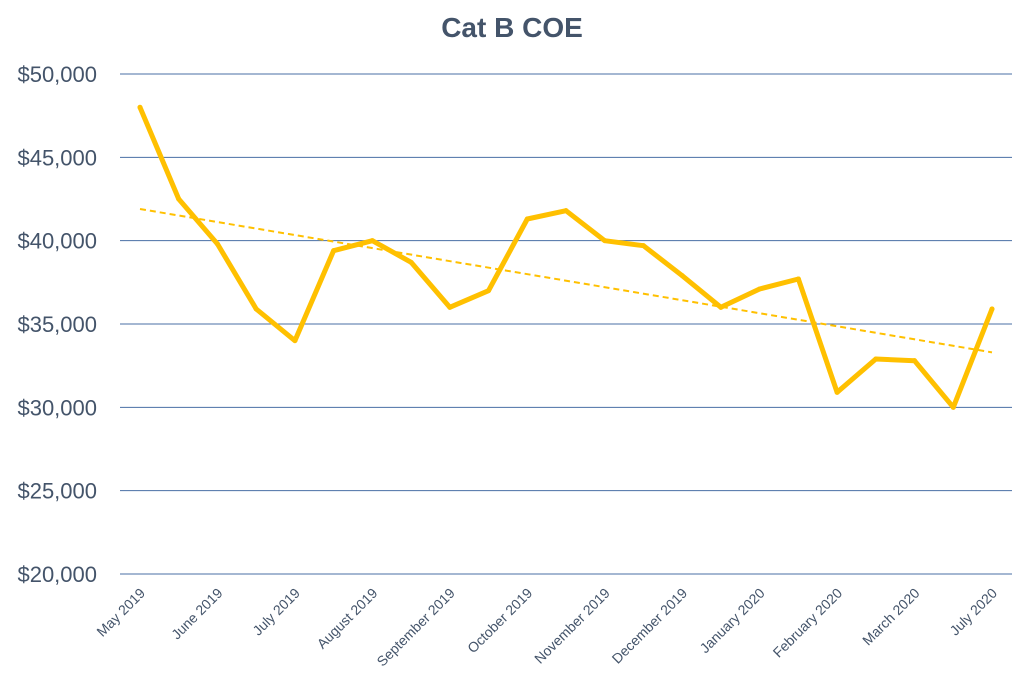 This screenshot has height=683, width=1024. I want to click on x-tick-label: February 2020, so click(808, 623).